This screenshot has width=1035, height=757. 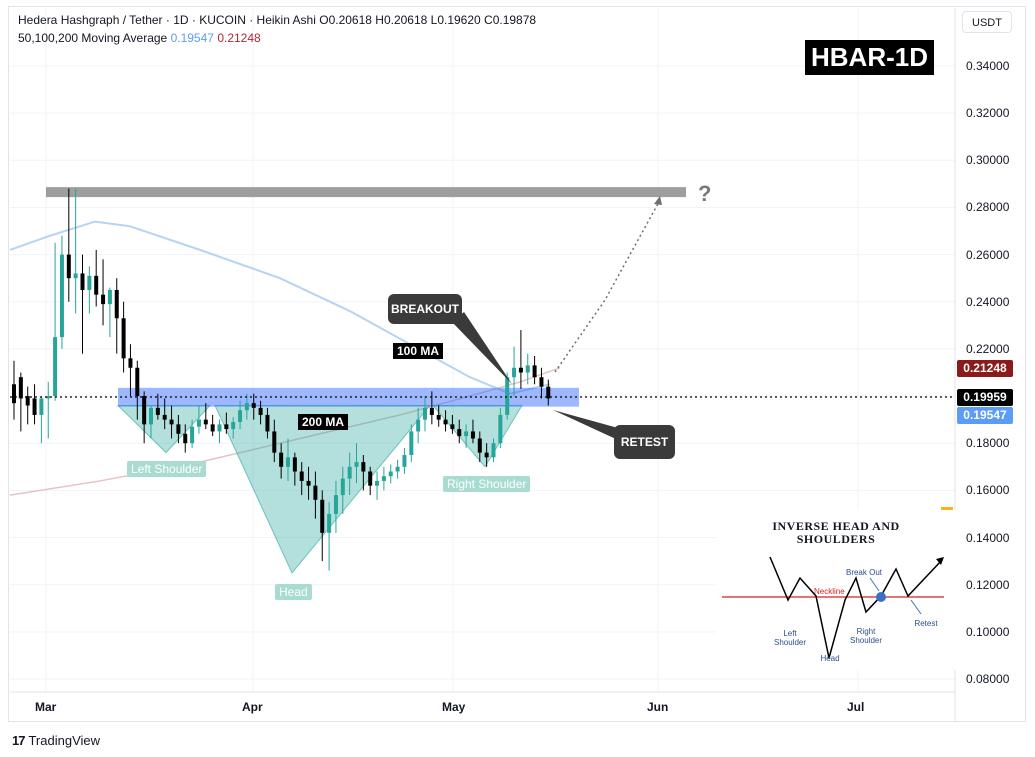 What do you see at coordinates (830, 658) in the screenshot?
I see `inset-head-label: Head` at bounding box center [830, 658].